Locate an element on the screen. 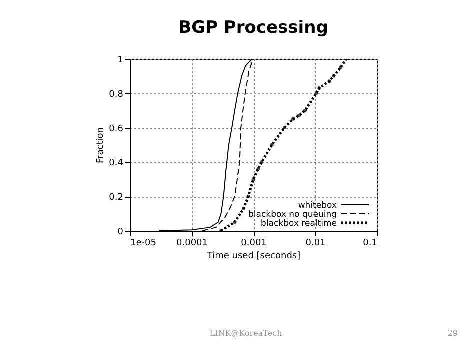 This screenshot has width=474, height=355. y-axis-title: Fraction is located at coordinates (101, 146).